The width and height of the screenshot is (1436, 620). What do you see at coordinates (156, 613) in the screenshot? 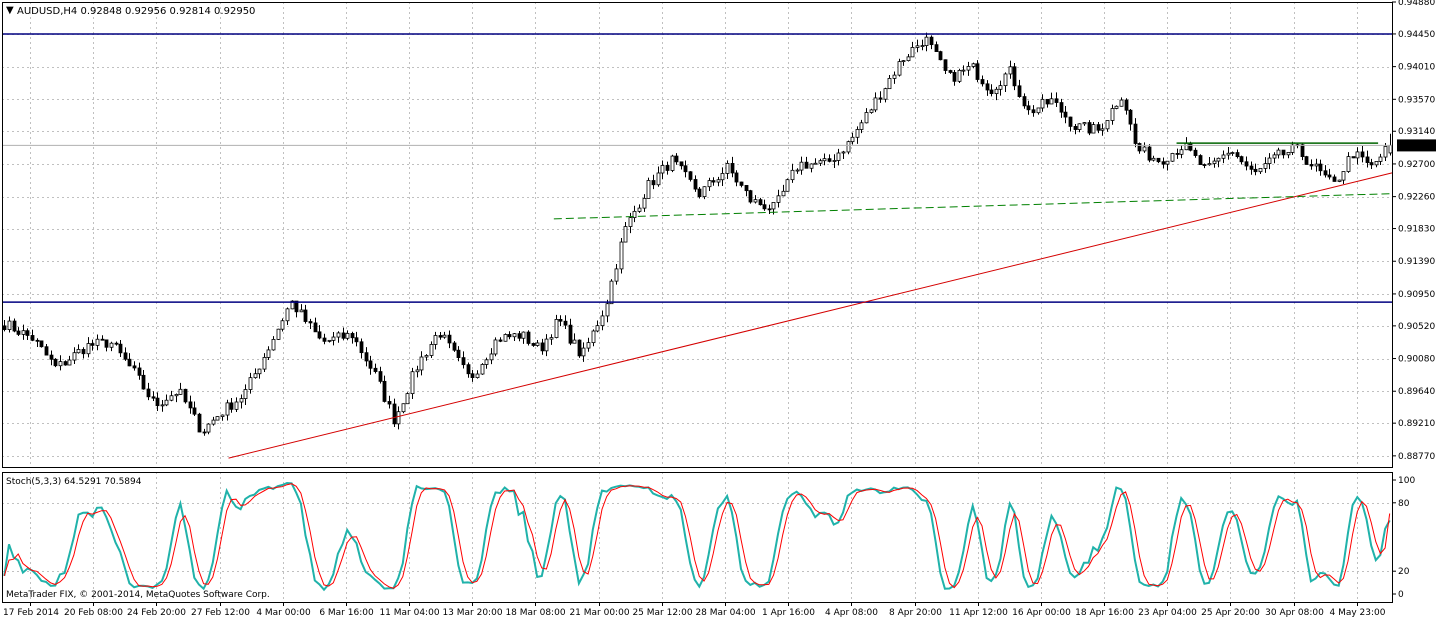
I see `time-tick-label: 24 Feb 20:00` at bounding box center [156, 613].